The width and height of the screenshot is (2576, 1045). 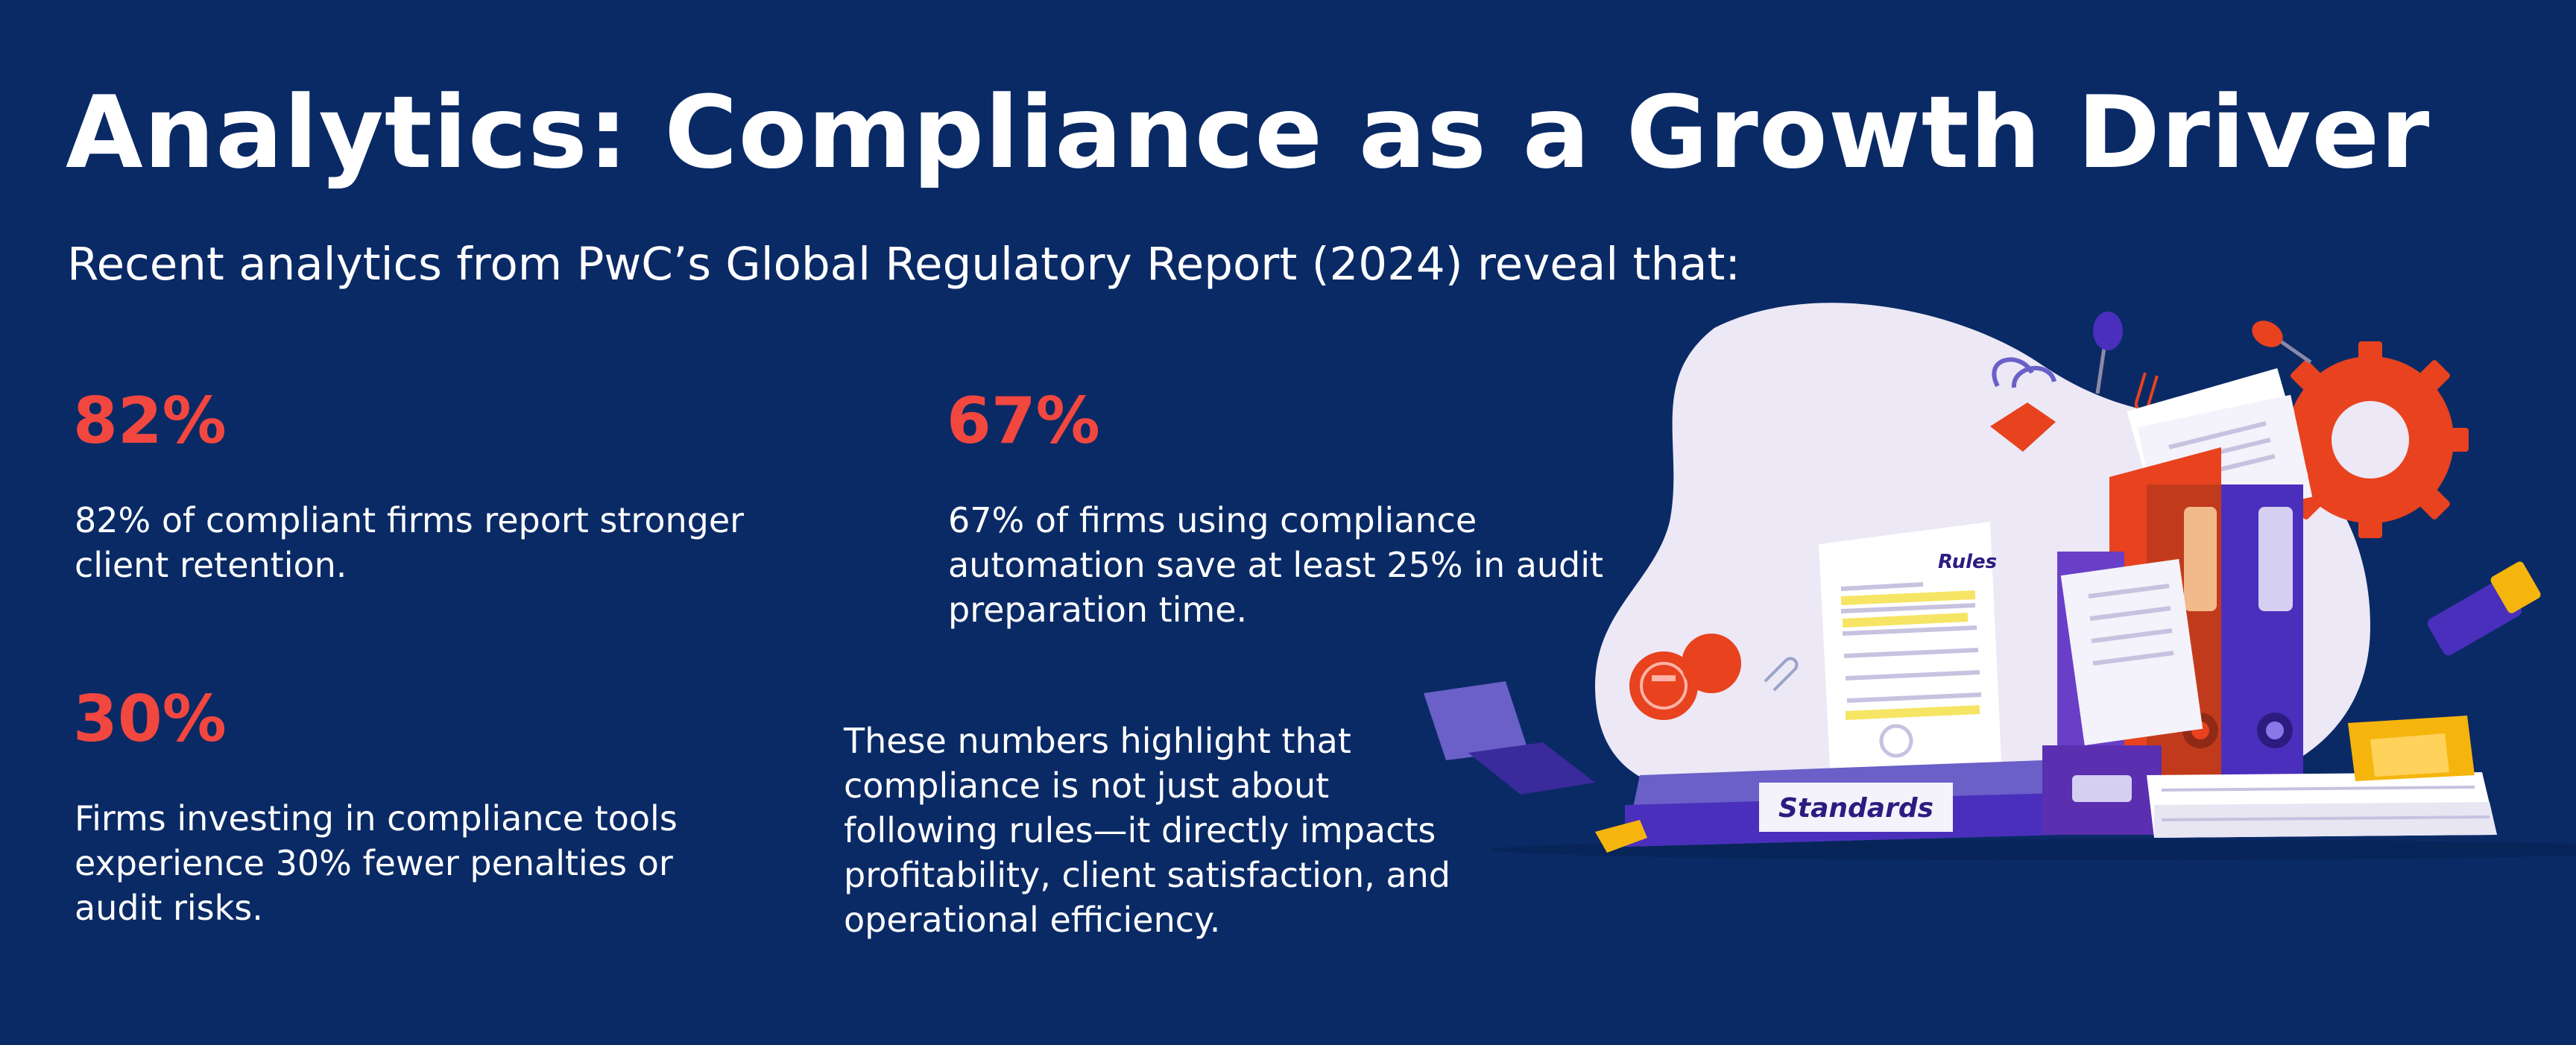 What do you see at coordinates (1685, 677) in the screenshot?
I see `stamp-icon` at bounding box center [1685, 677].